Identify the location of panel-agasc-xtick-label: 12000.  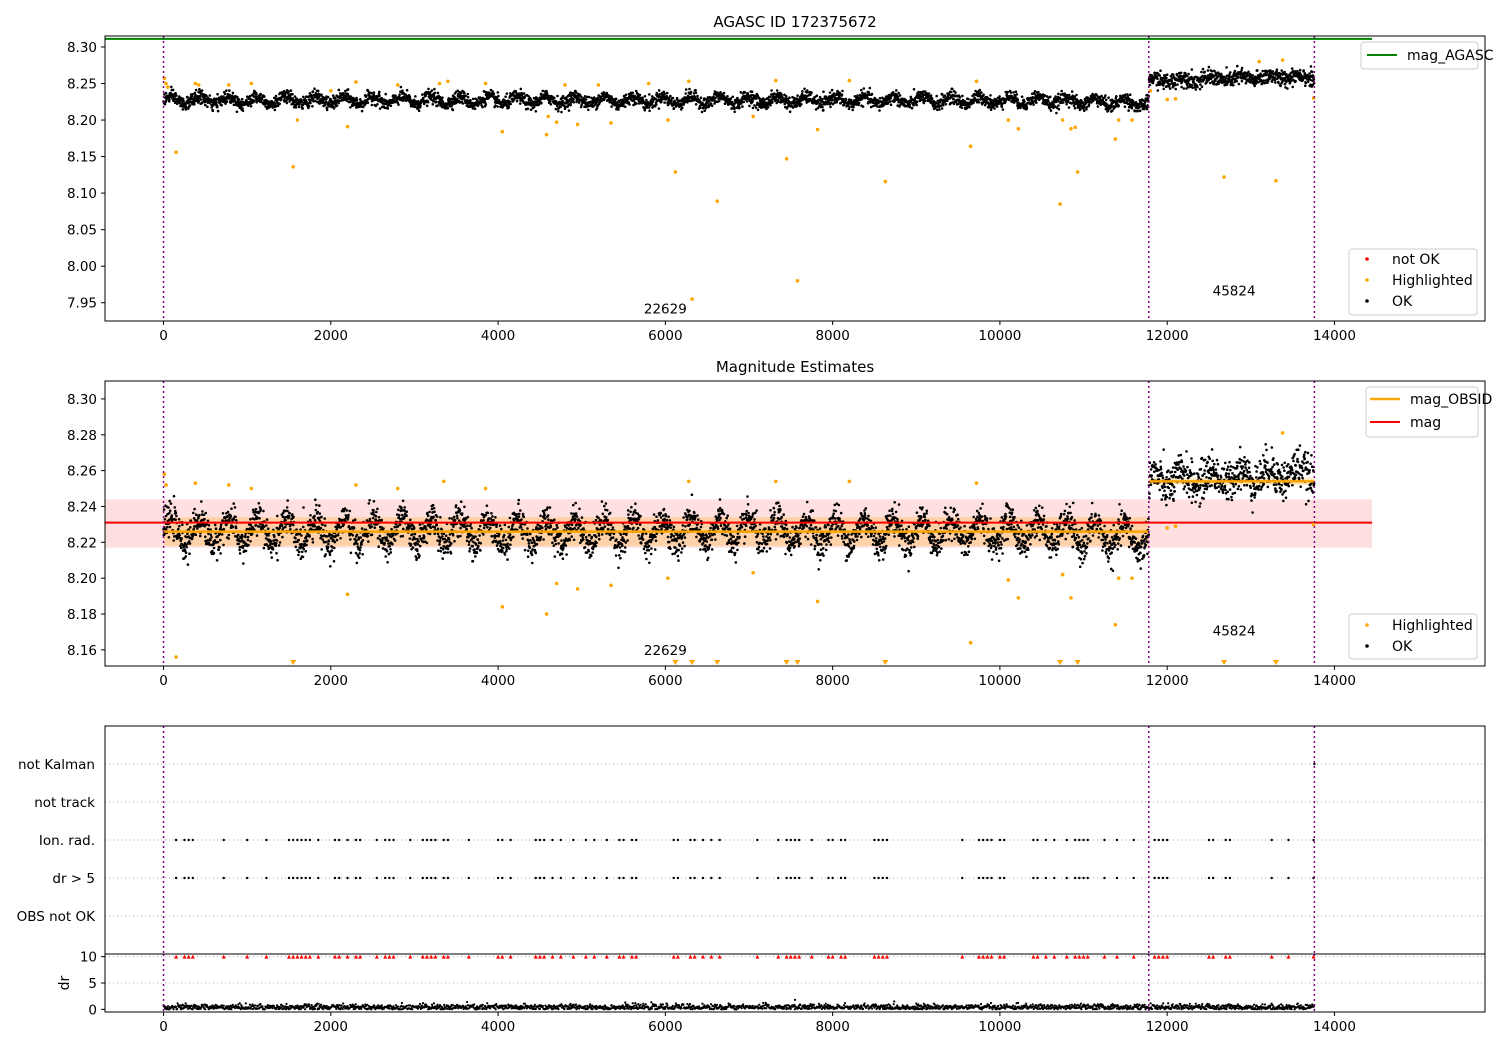
(1167, 336).